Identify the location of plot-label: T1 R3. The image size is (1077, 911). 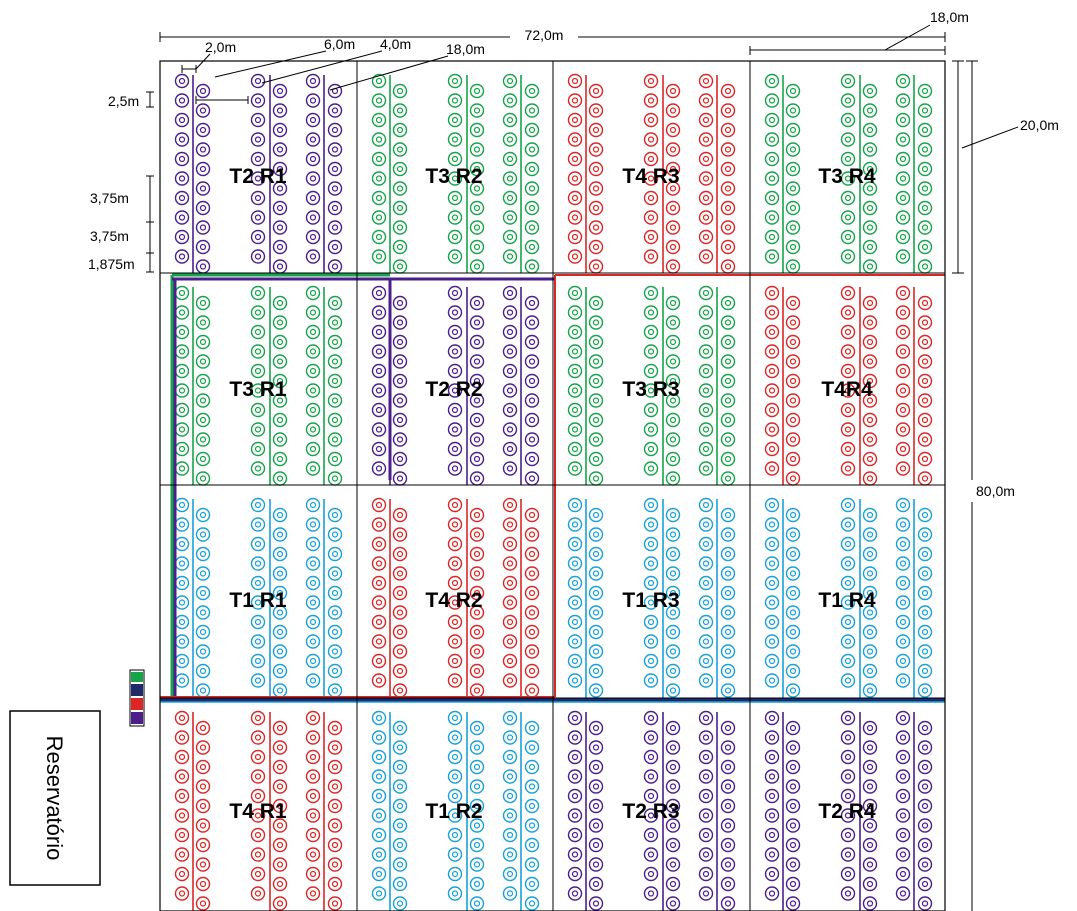
(650, 600).